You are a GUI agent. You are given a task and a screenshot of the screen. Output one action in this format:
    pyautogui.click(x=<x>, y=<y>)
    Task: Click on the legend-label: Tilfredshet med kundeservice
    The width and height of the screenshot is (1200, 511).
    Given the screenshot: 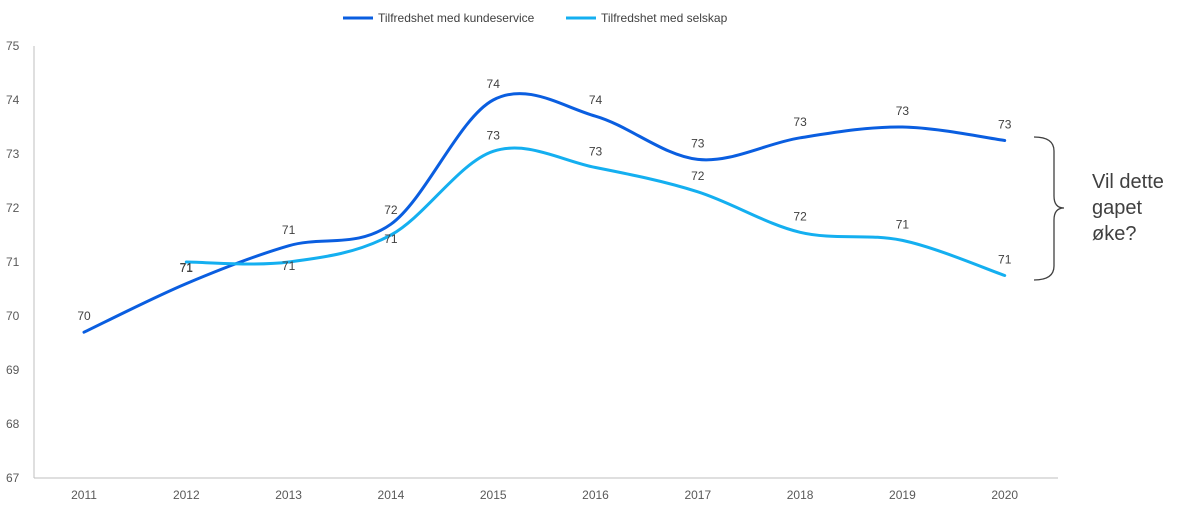 What is the action you would take?
    pyautogui.click(x=456, y=18)
    